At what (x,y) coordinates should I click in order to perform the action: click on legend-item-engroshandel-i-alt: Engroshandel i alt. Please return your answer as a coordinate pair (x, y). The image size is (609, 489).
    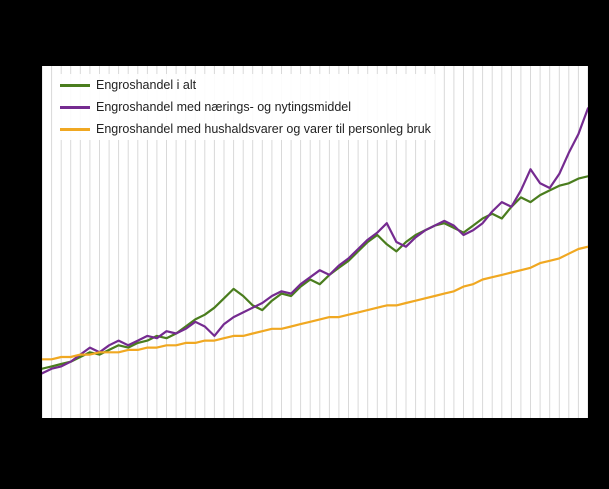
    Looking at the image, I should click on (245, 85).